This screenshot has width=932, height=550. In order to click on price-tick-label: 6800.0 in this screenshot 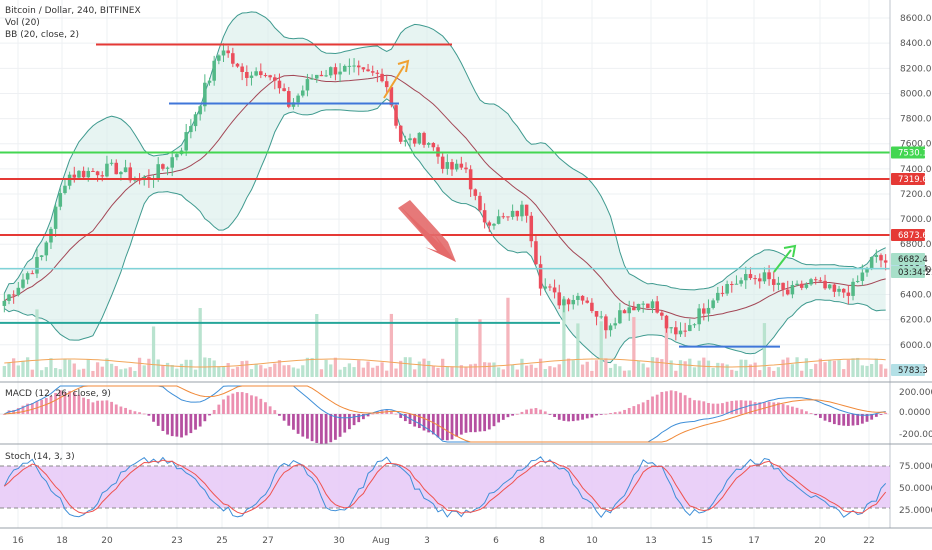, I will do `click(916, 245)`.